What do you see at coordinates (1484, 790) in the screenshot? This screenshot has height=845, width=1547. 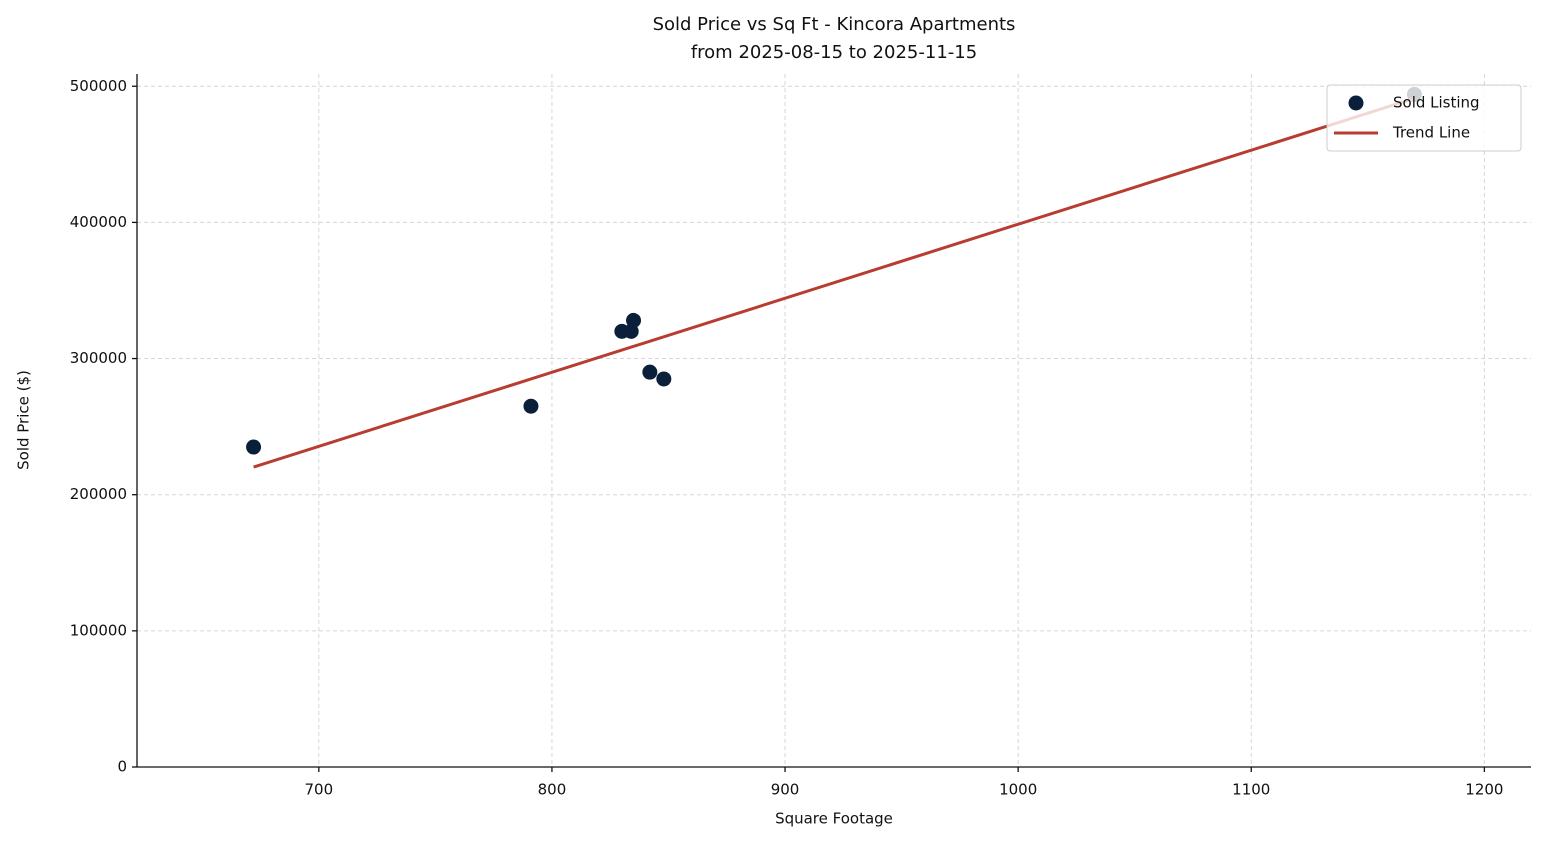 I see `x-tick-label: 1200` at bounding box center [1484, 790].